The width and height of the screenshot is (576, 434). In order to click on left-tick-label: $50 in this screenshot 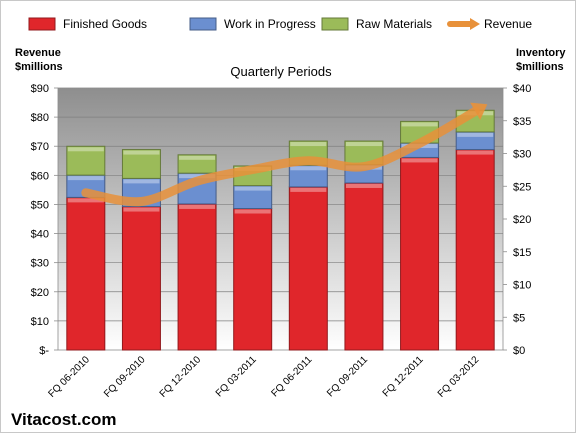, I will do `click(40, 205)`.